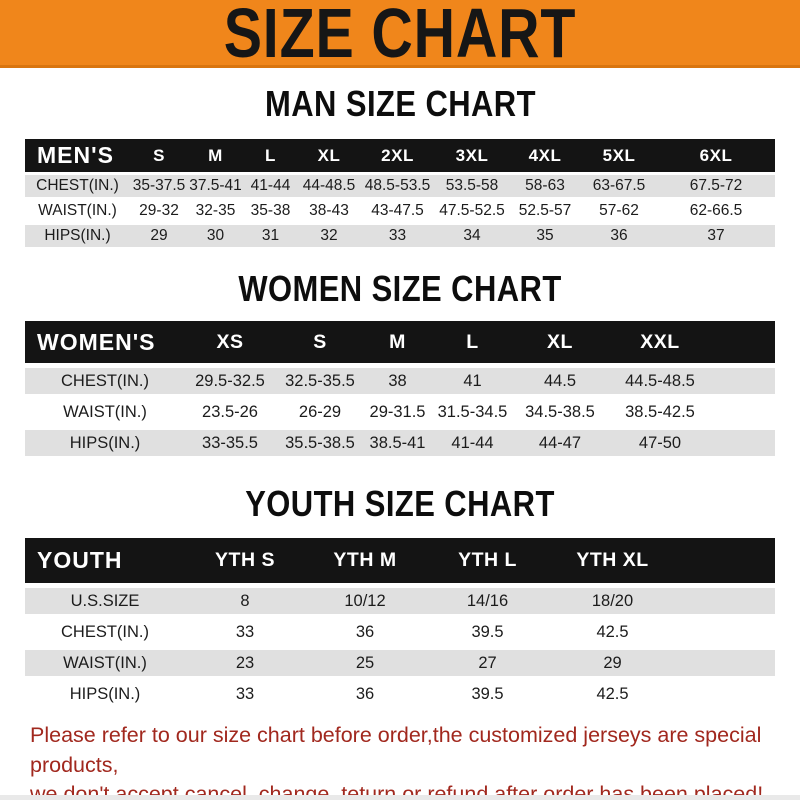 This screenshot has width=800, height=800. I want to click on column-header: XXL, so click(660, 341).